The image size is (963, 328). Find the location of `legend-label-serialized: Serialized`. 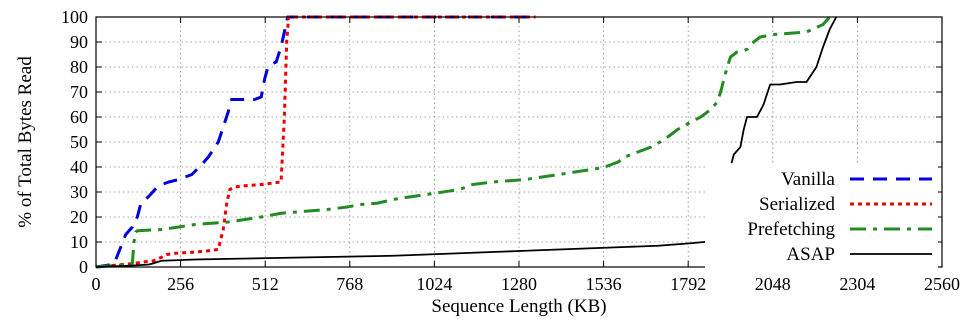

legend-label-serialized: Serialized is located at coordinates (797, 204).